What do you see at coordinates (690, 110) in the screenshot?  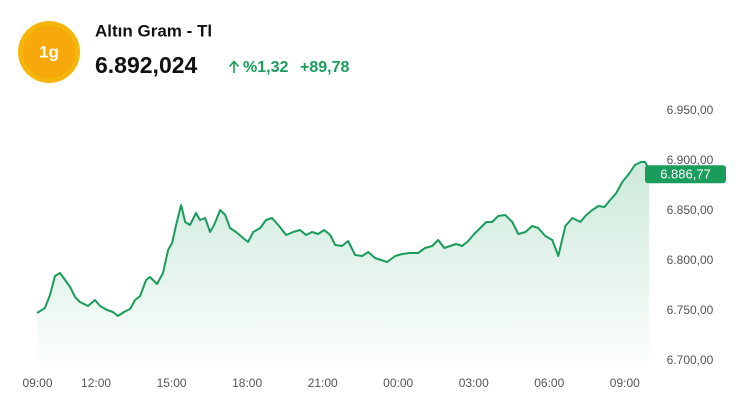 I see `y-tick-label: 6.950,00` at bounding box center [690, 110].